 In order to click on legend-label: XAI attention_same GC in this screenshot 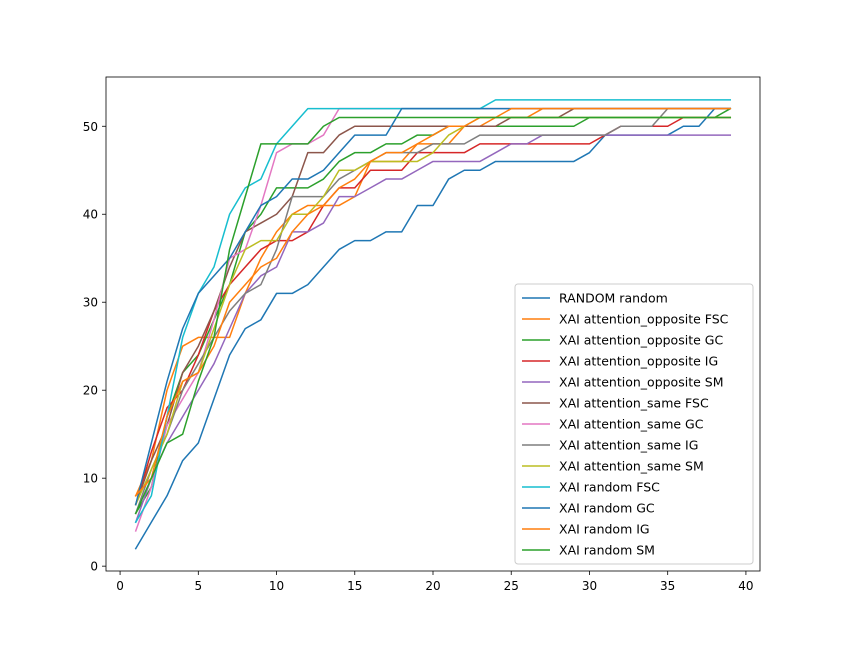, I will do `click(631, 424)`.